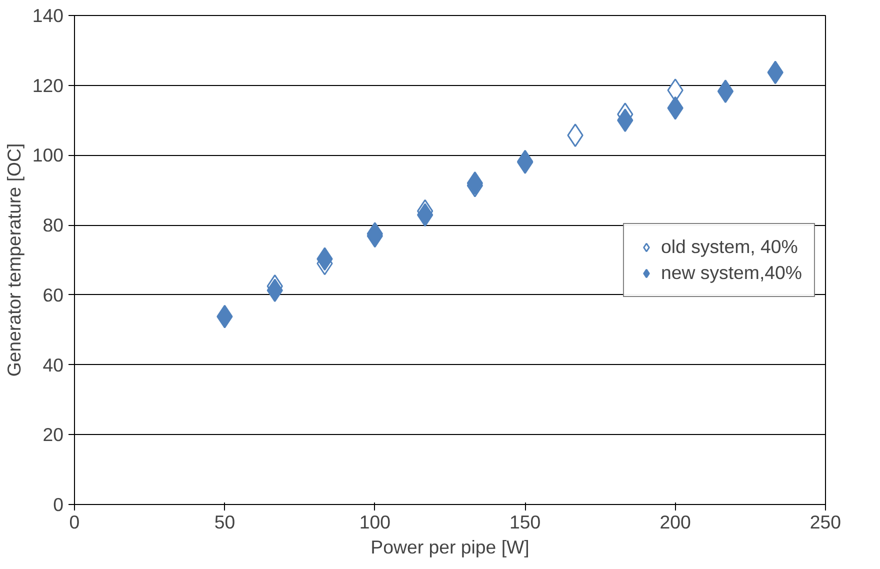 The height and width of the screenshot is (569, 880). What do you see at coordinates (675, 522) in the screenshot?
I see `x-tick-label: 200` at bounding box center [675, 522].